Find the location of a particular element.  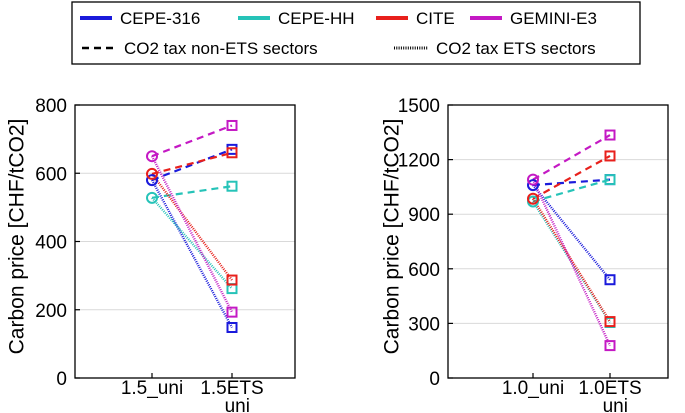

right-panel-y-axis-label: Carbon price [CHF/tCO2] is located at coordinates (392, 237).